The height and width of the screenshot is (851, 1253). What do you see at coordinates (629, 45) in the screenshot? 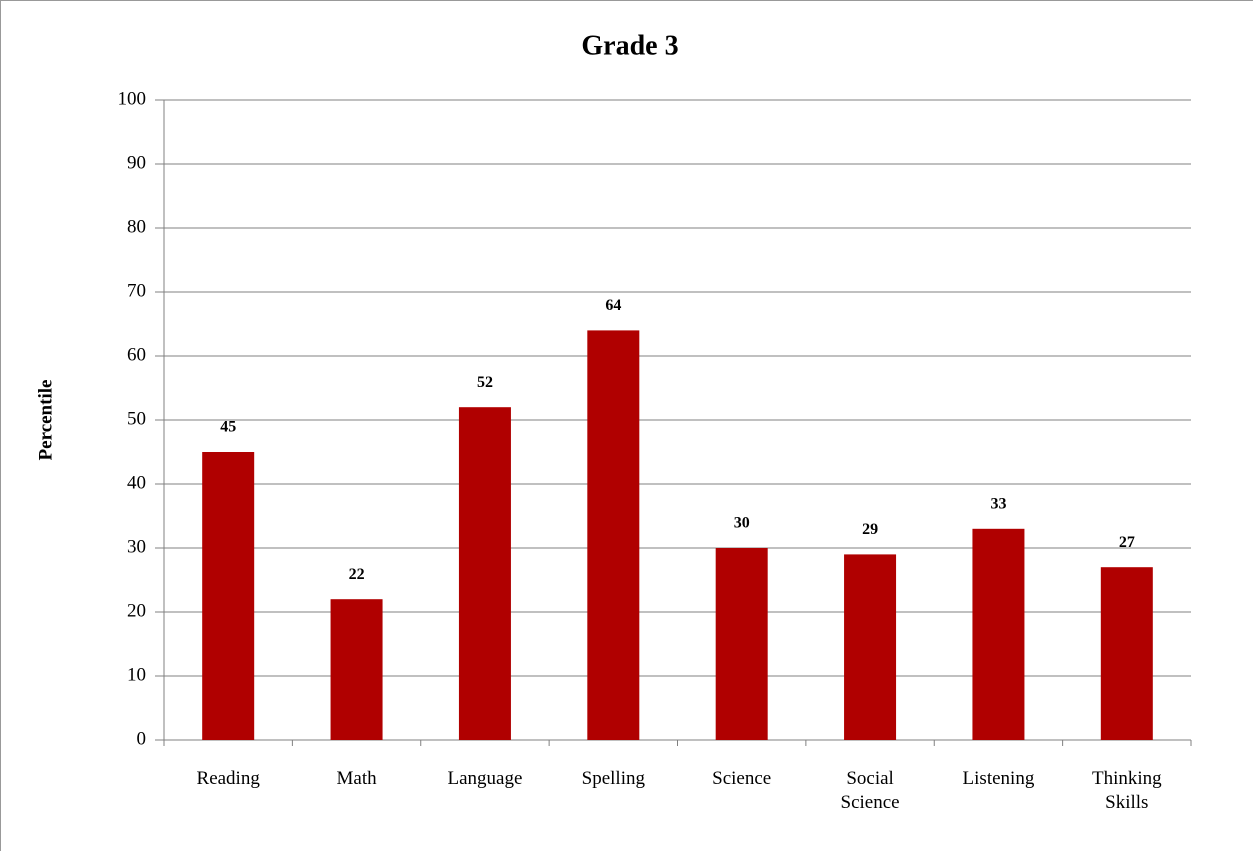
I see `chart-title: Grade 3` at bounding box center [629, 45].